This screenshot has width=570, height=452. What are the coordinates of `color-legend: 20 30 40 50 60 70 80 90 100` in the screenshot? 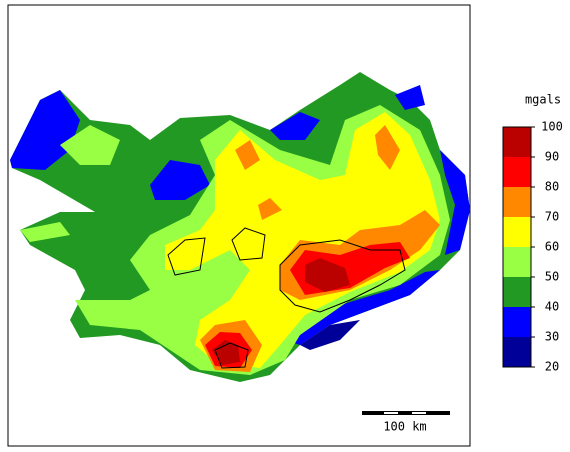 It's located at (532, 247).